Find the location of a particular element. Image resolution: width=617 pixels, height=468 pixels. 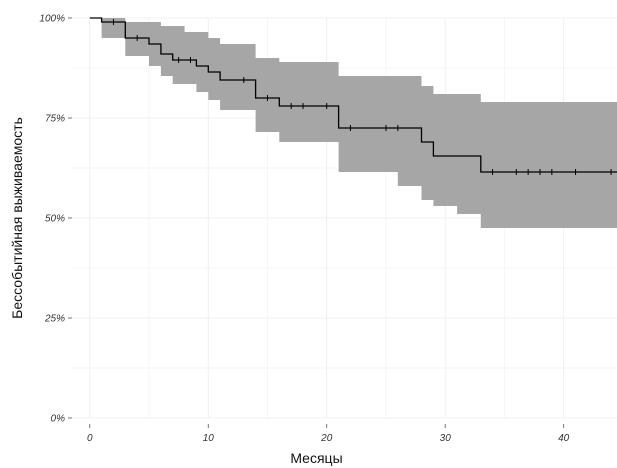

x-tick-label: 30 is located at coordinates (446, 438).